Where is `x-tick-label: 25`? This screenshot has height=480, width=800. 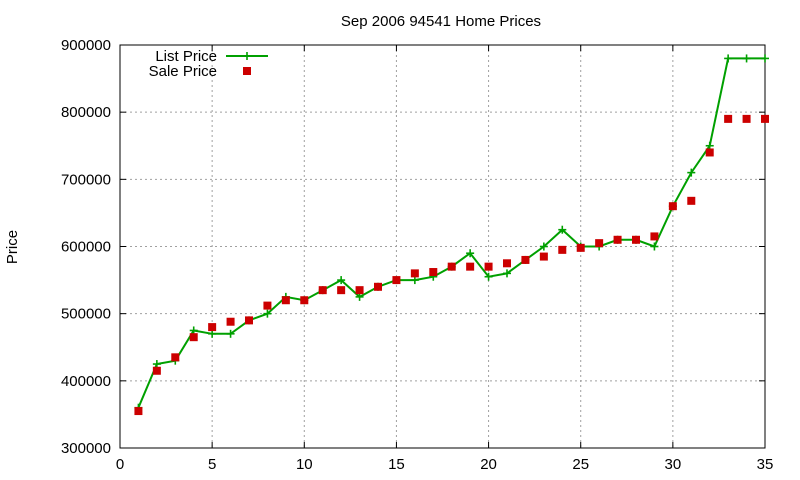 x-tick-label: 25 is located at coordinates (580, 464).